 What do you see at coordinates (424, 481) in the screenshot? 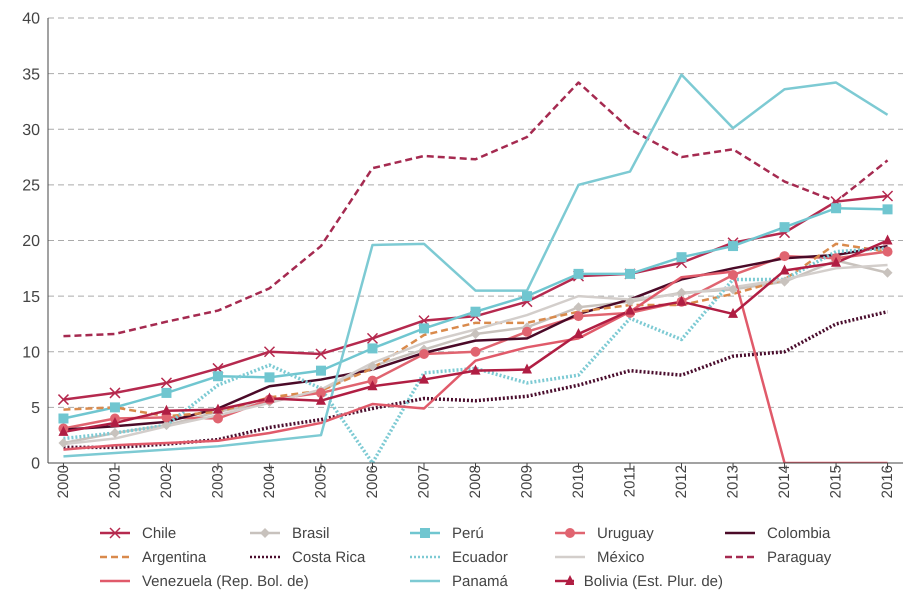
I see `x-tick-label: 2007` at bounding box center [424, 481].